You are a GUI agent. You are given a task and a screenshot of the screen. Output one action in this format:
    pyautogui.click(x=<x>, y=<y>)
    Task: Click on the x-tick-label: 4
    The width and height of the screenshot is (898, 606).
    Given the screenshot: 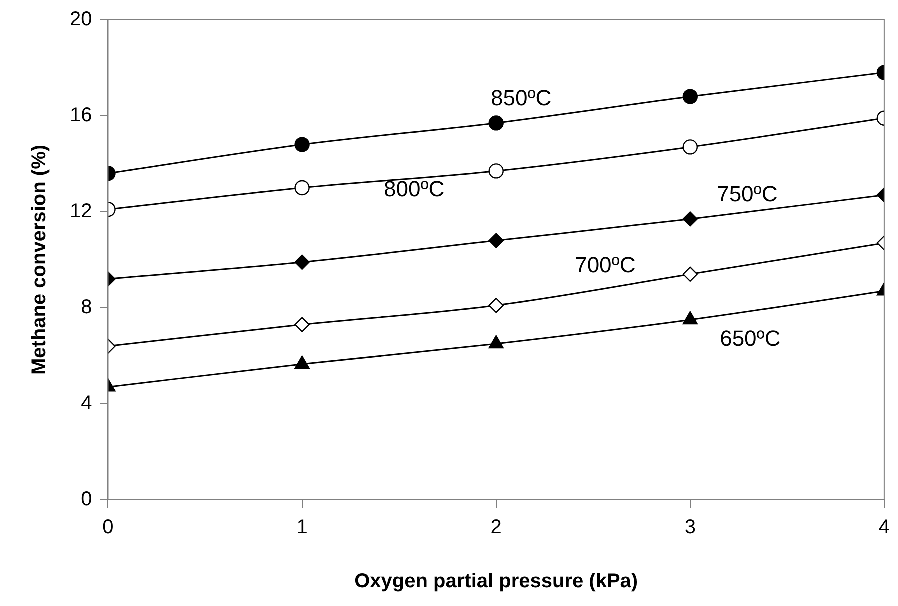 What is the action you would take?
    pyautogui.click(x=884, y=527)
    